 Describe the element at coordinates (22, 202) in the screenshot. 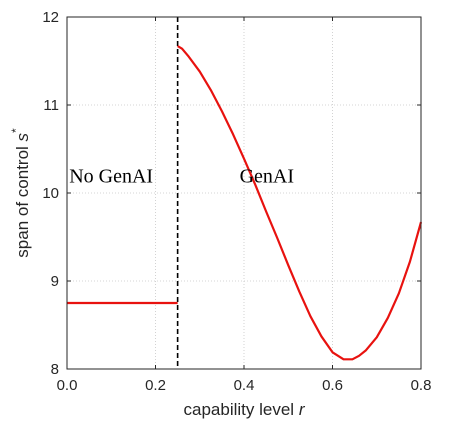

I see `y-axis-label-text: span of control` at that location.